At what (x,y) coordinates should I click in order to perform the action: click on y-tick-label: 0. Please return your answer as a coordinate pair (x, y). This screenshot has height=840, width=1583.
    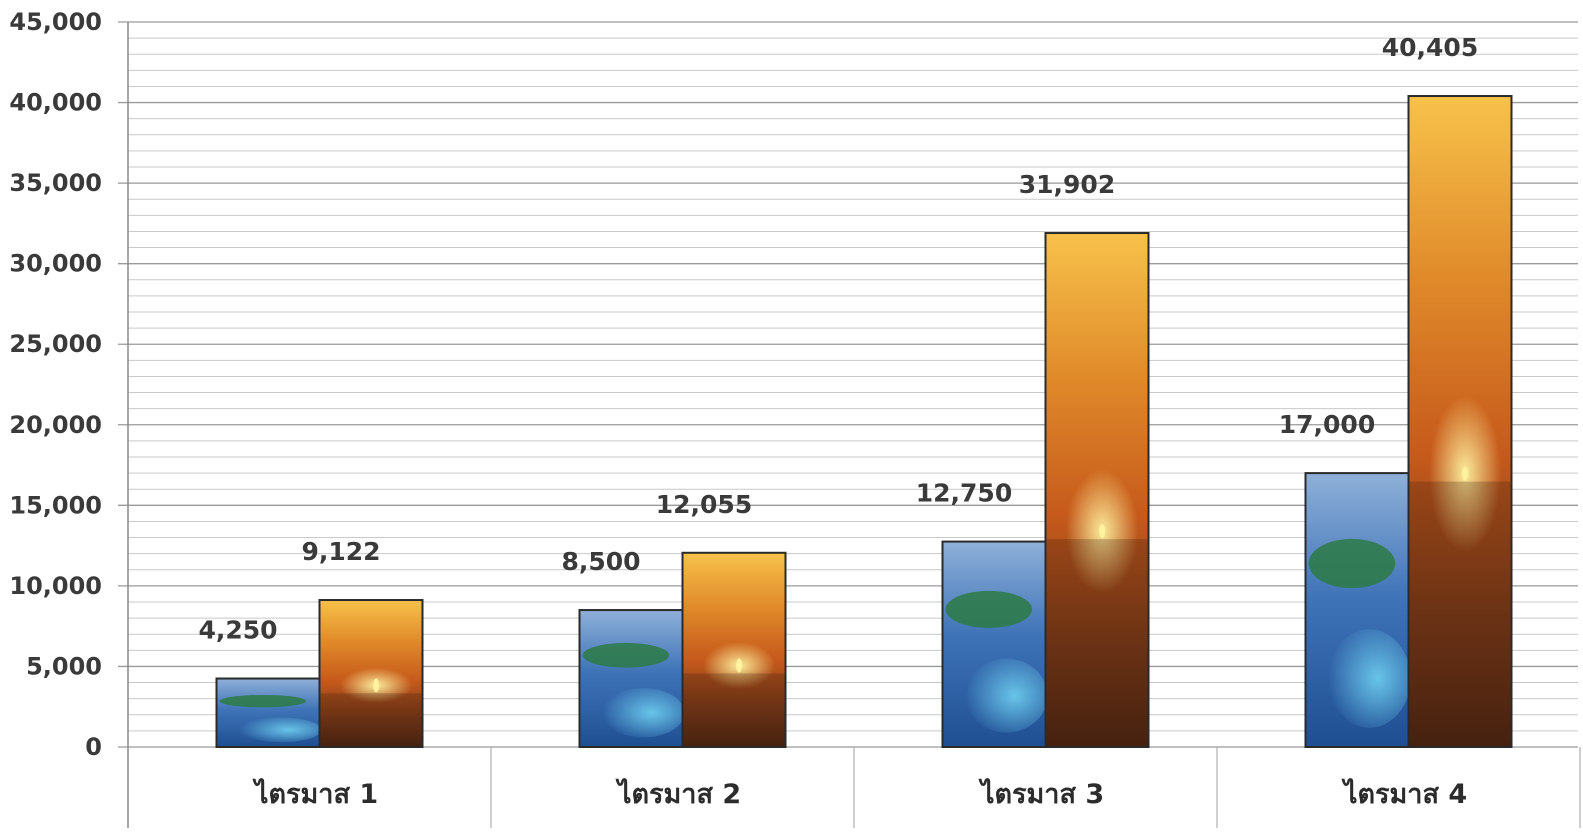
    Looking at the image, I should click on (93, 747).